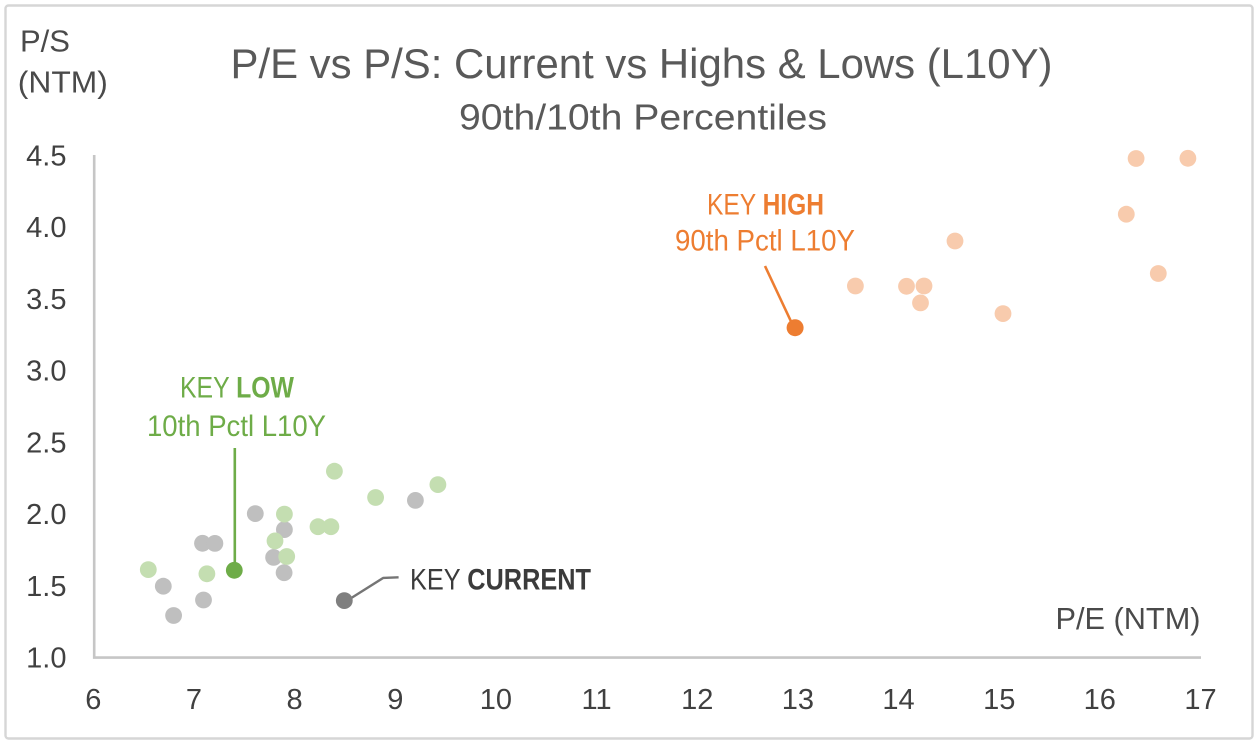  Describe the element at coordinates (295, 700) in the screenshot. I see `svg-text: 8` at that location.